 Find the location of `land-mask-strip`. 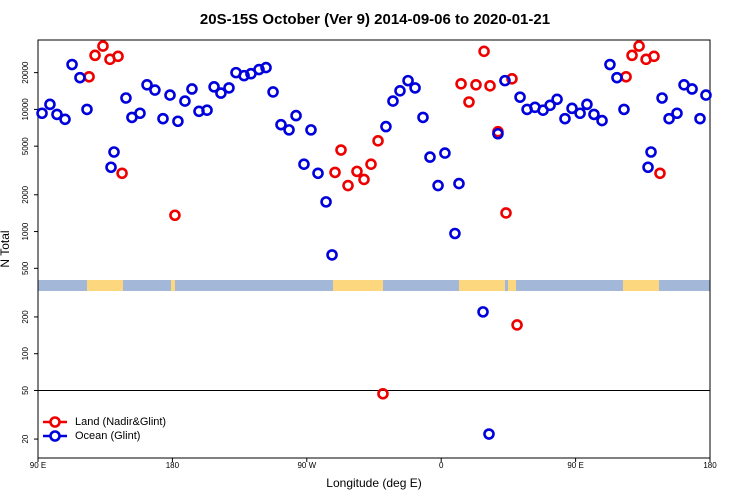

land-mask-strip is located at coordinates (374, 285).